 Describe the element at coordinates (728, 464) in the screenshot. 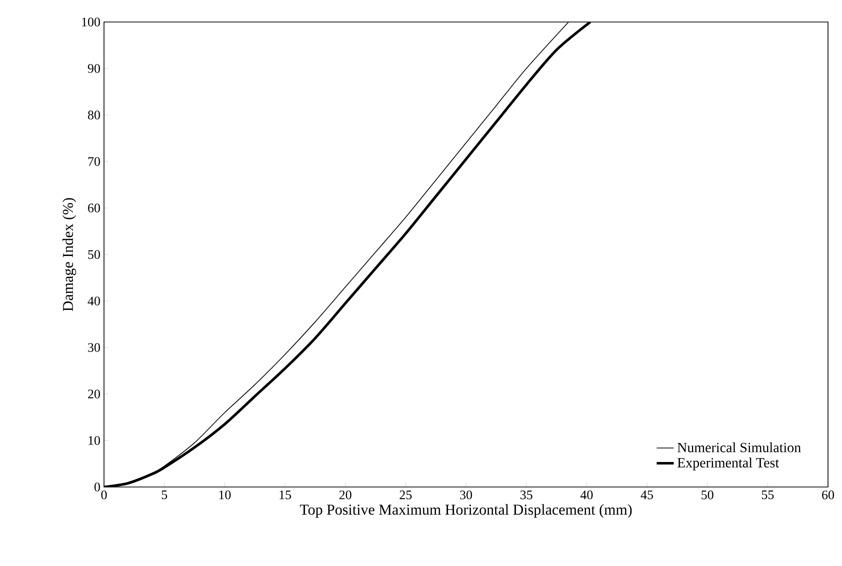

I see `legend-label: Experimental Test` at that location.